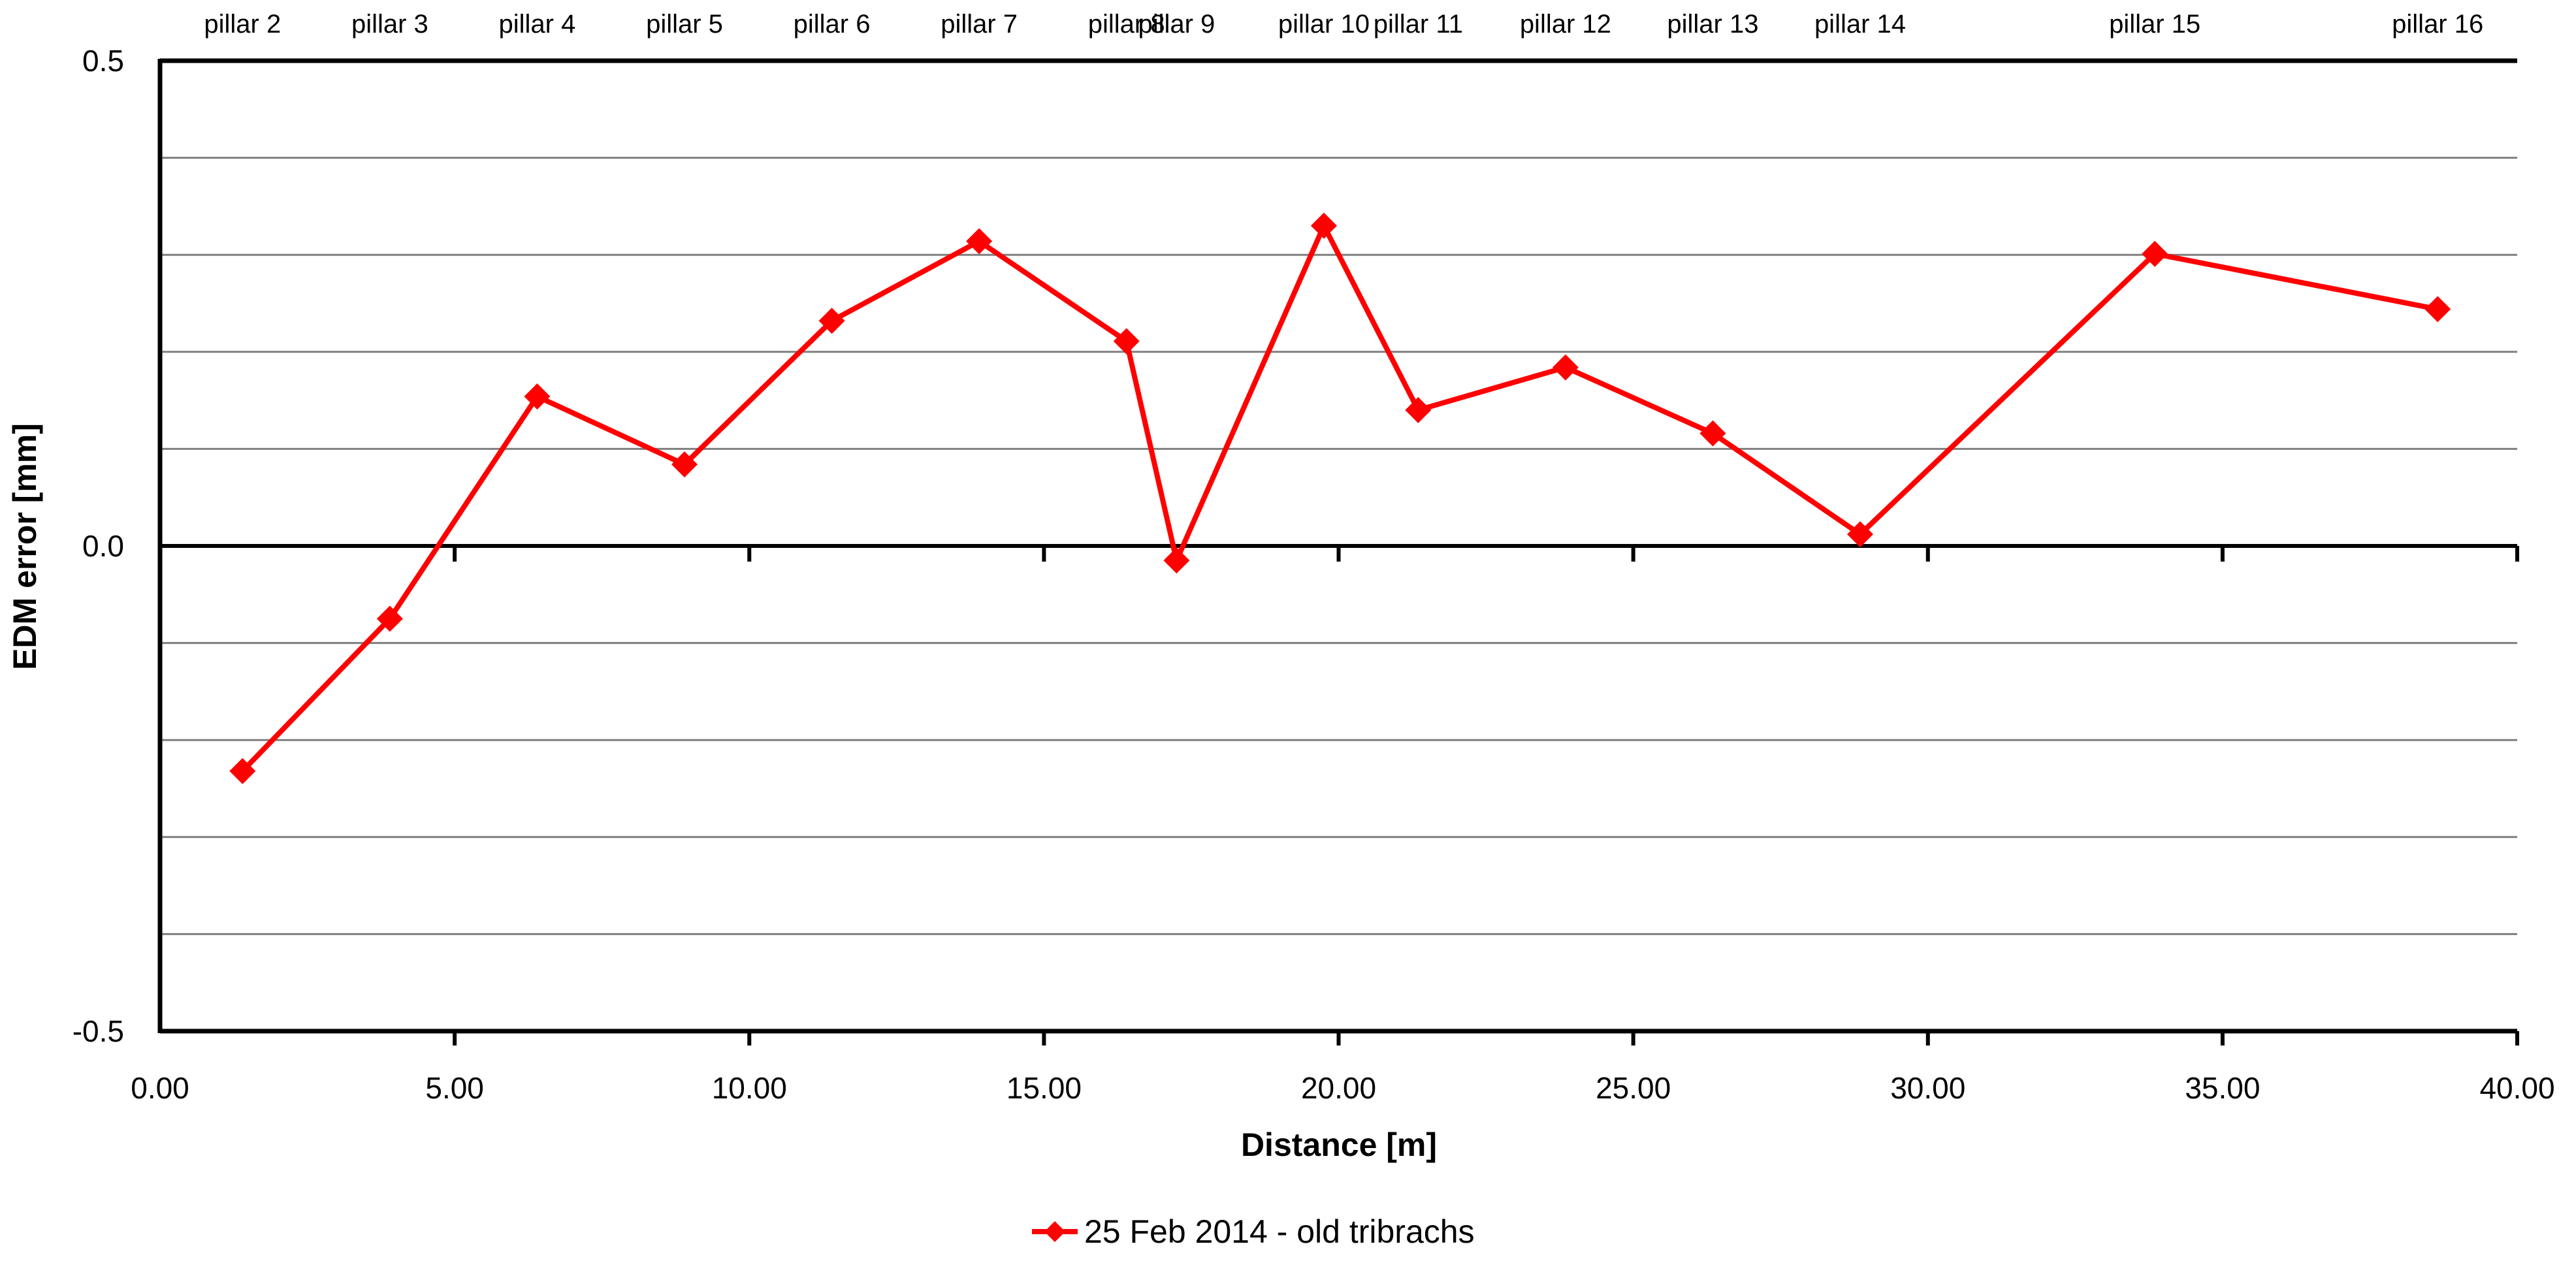 Image resolution: width=2576 pixels, height=1261 pixels. What do you see at coordinates (832, 24) in the screenshot?
I see `pillar-label: pillar 6` at bounding box center [832, 24].